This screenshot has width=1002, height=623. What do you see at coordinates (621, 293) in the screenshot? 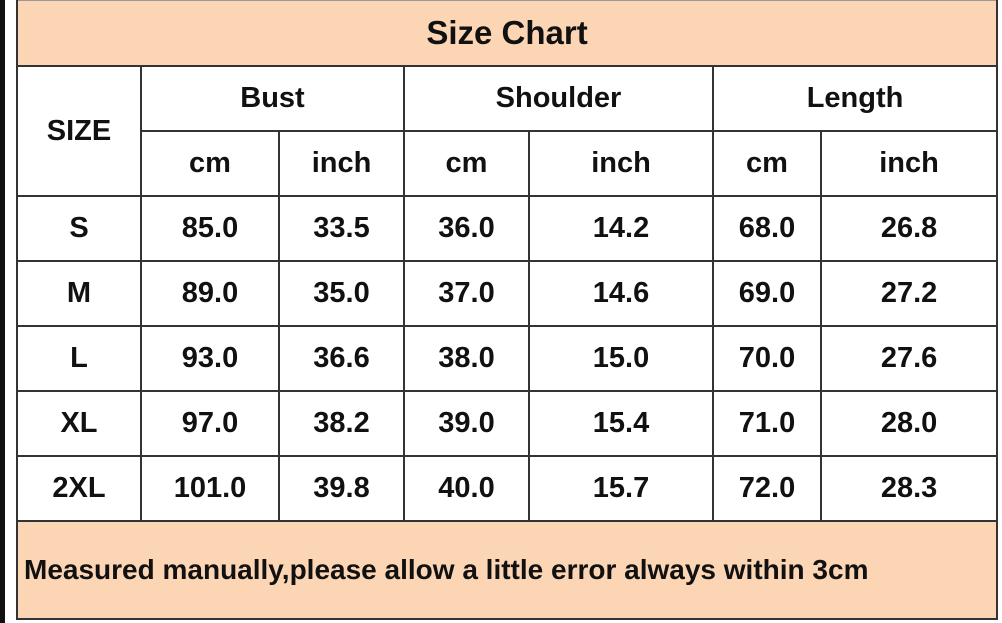
I see `measurement-cell: 14.6` at bounding box center [621, 293].